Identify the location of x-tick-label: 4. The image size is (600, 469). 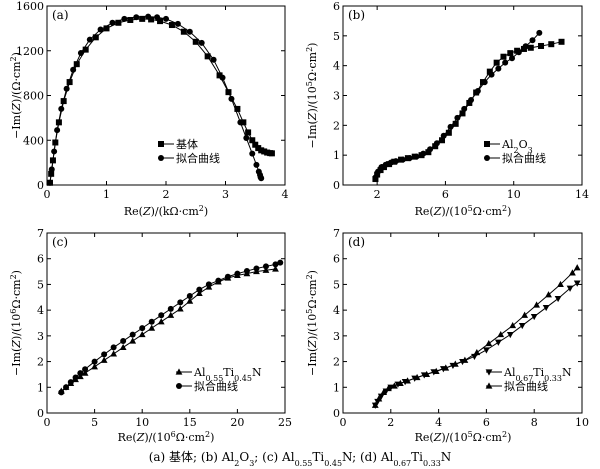
(438, 422).